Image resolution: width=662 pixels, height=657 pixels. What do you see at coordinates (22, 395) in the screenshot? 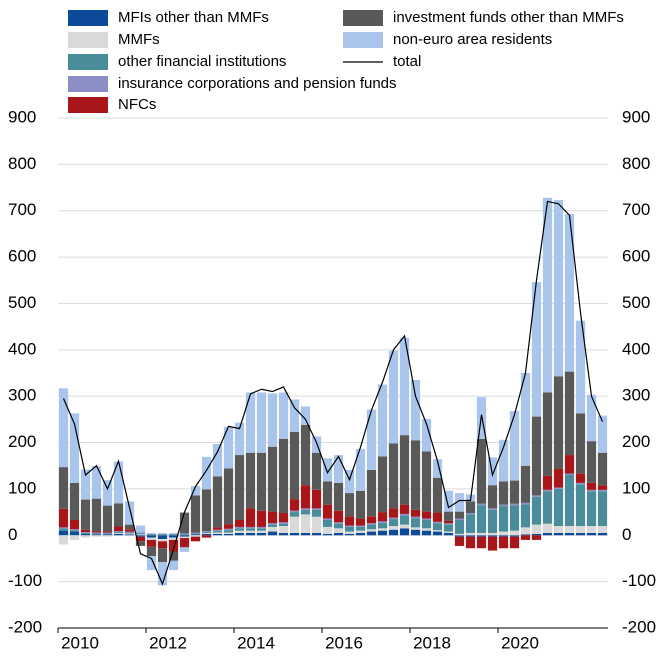
I see `y-tick-label: 300` at bounding box center [22, 395].